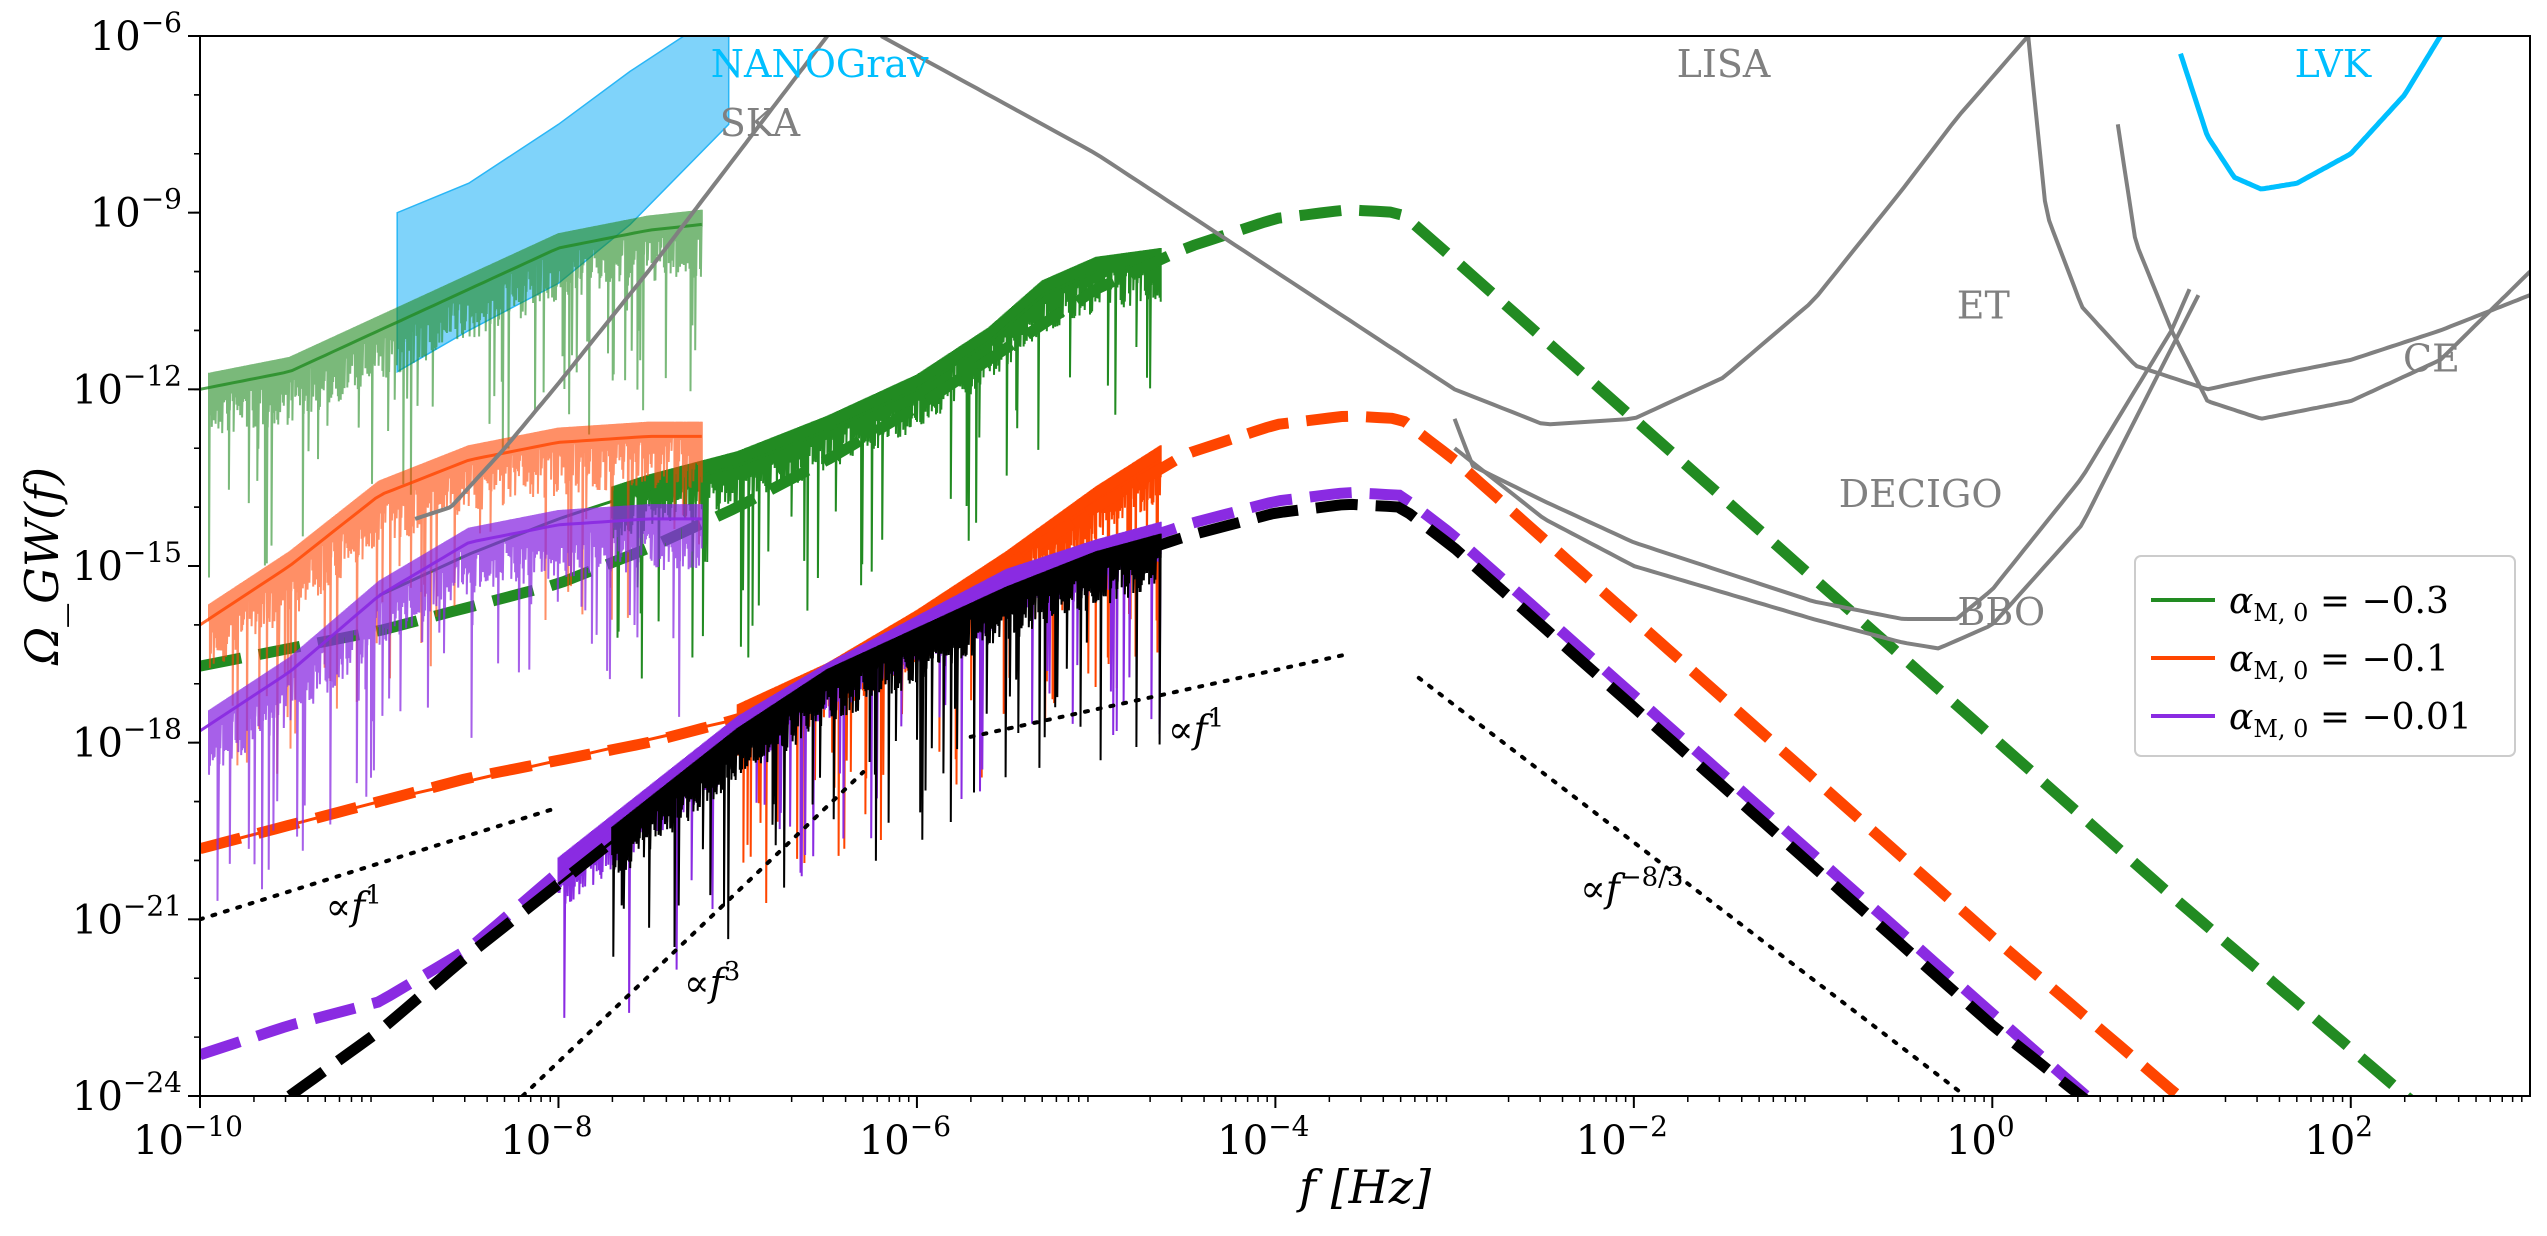 The width and height of the screenshot is (2547, 1236). I want to click on y-tick-label: 10⁻⁹, so click(136, 210).